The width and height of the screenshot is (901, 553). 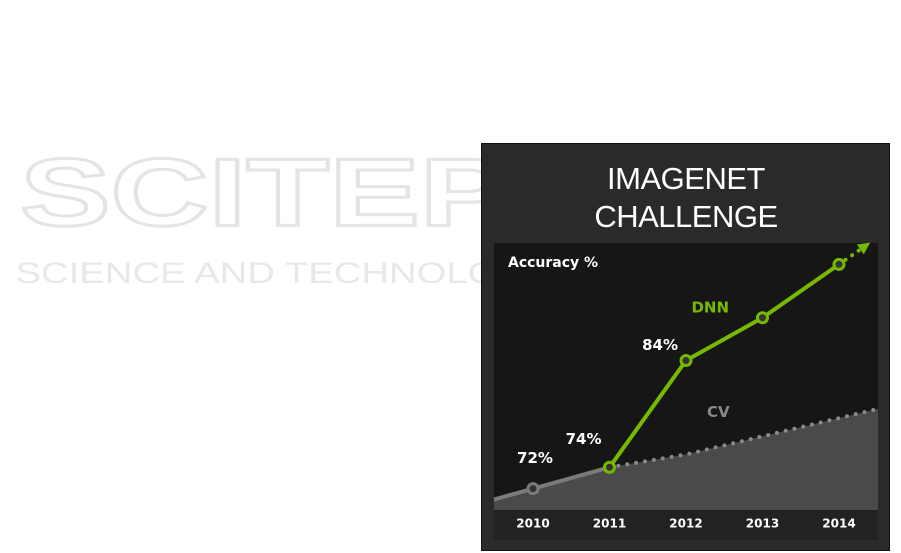 I want to click on x-tick-label: 2013, so click(x=762, y=524).